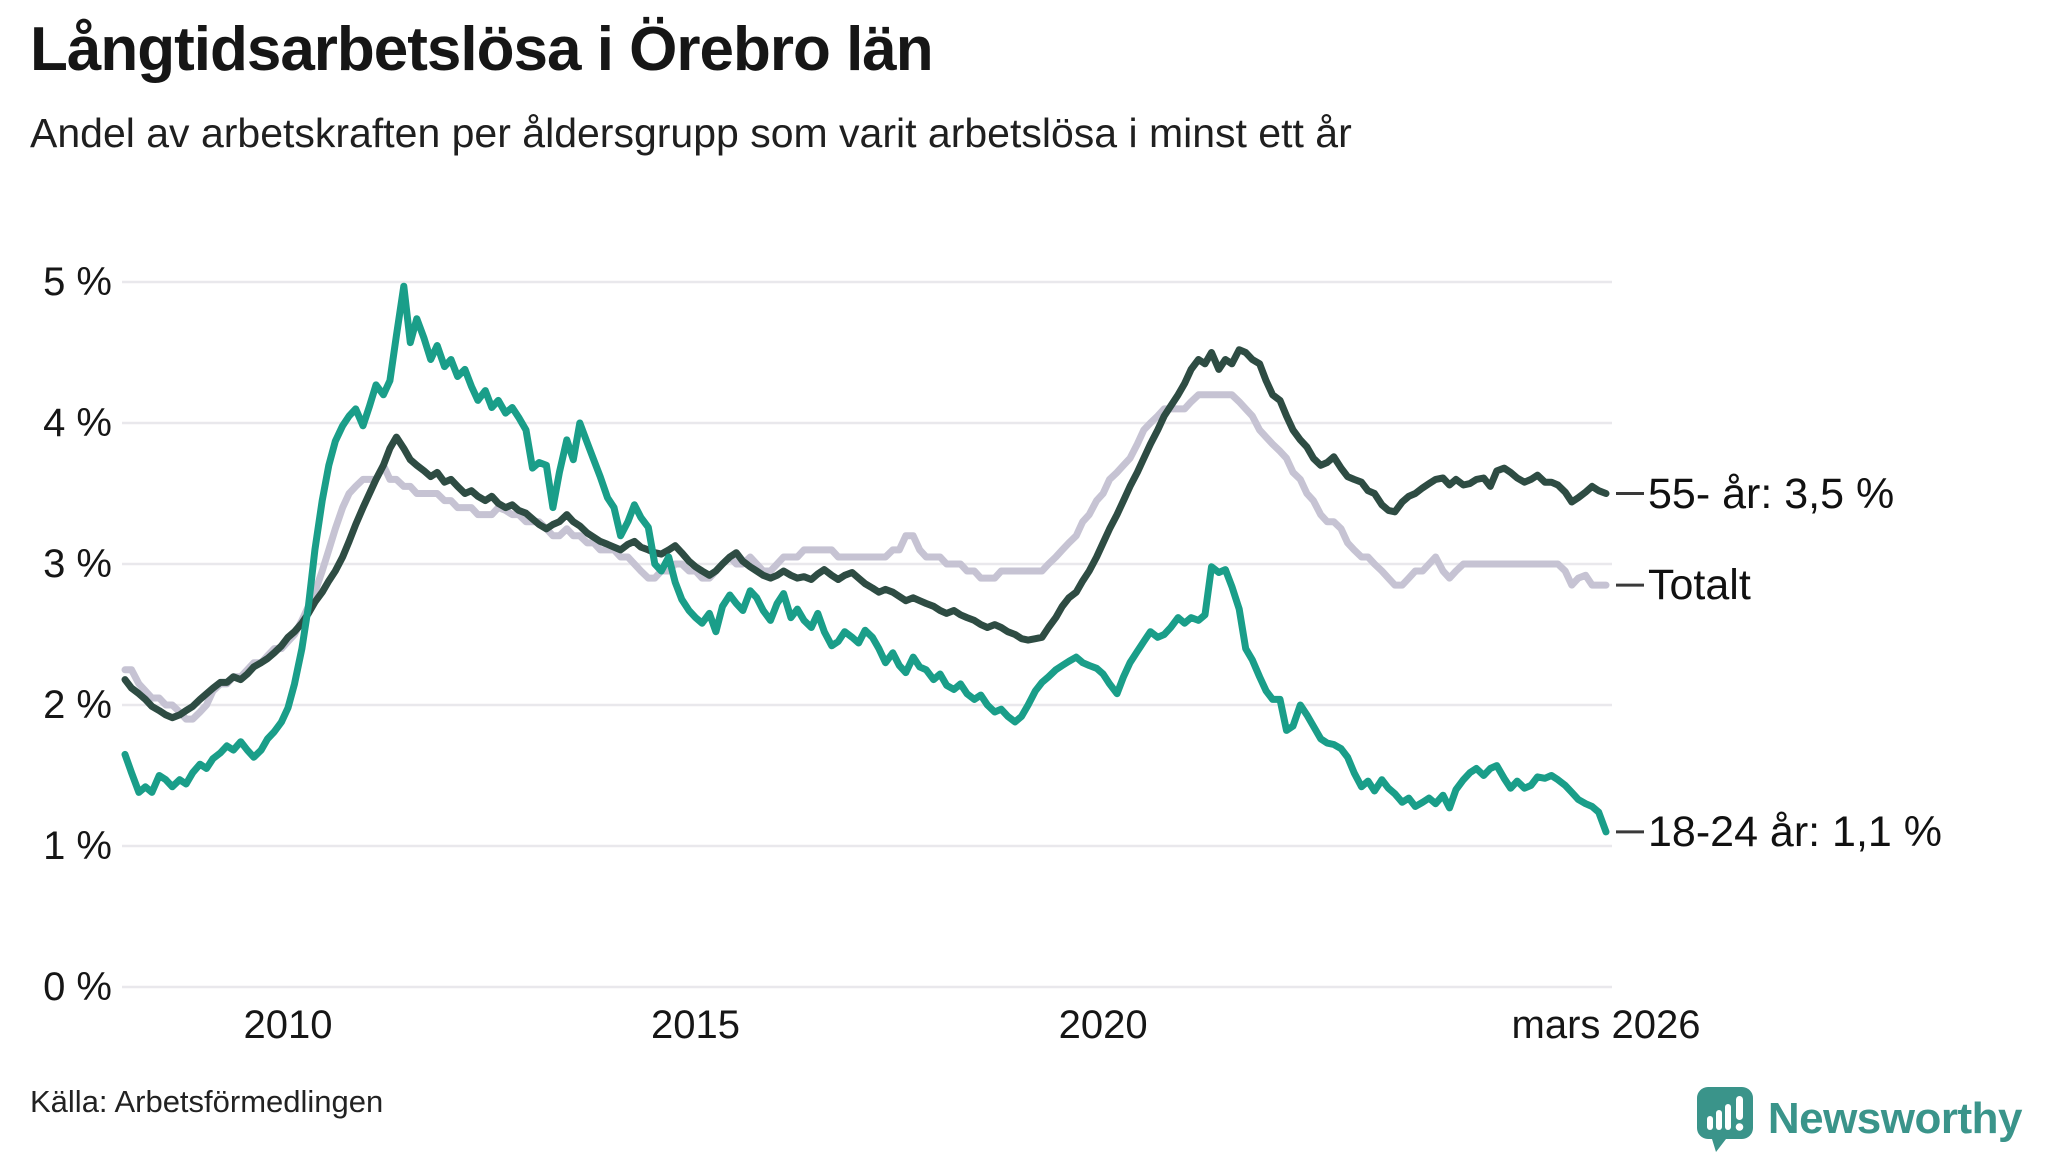  What do you see at coordinates (1699, 585) in the screenshot?
I see `series-label-Totalt: Totalt` at bounding box center [1699, 585].